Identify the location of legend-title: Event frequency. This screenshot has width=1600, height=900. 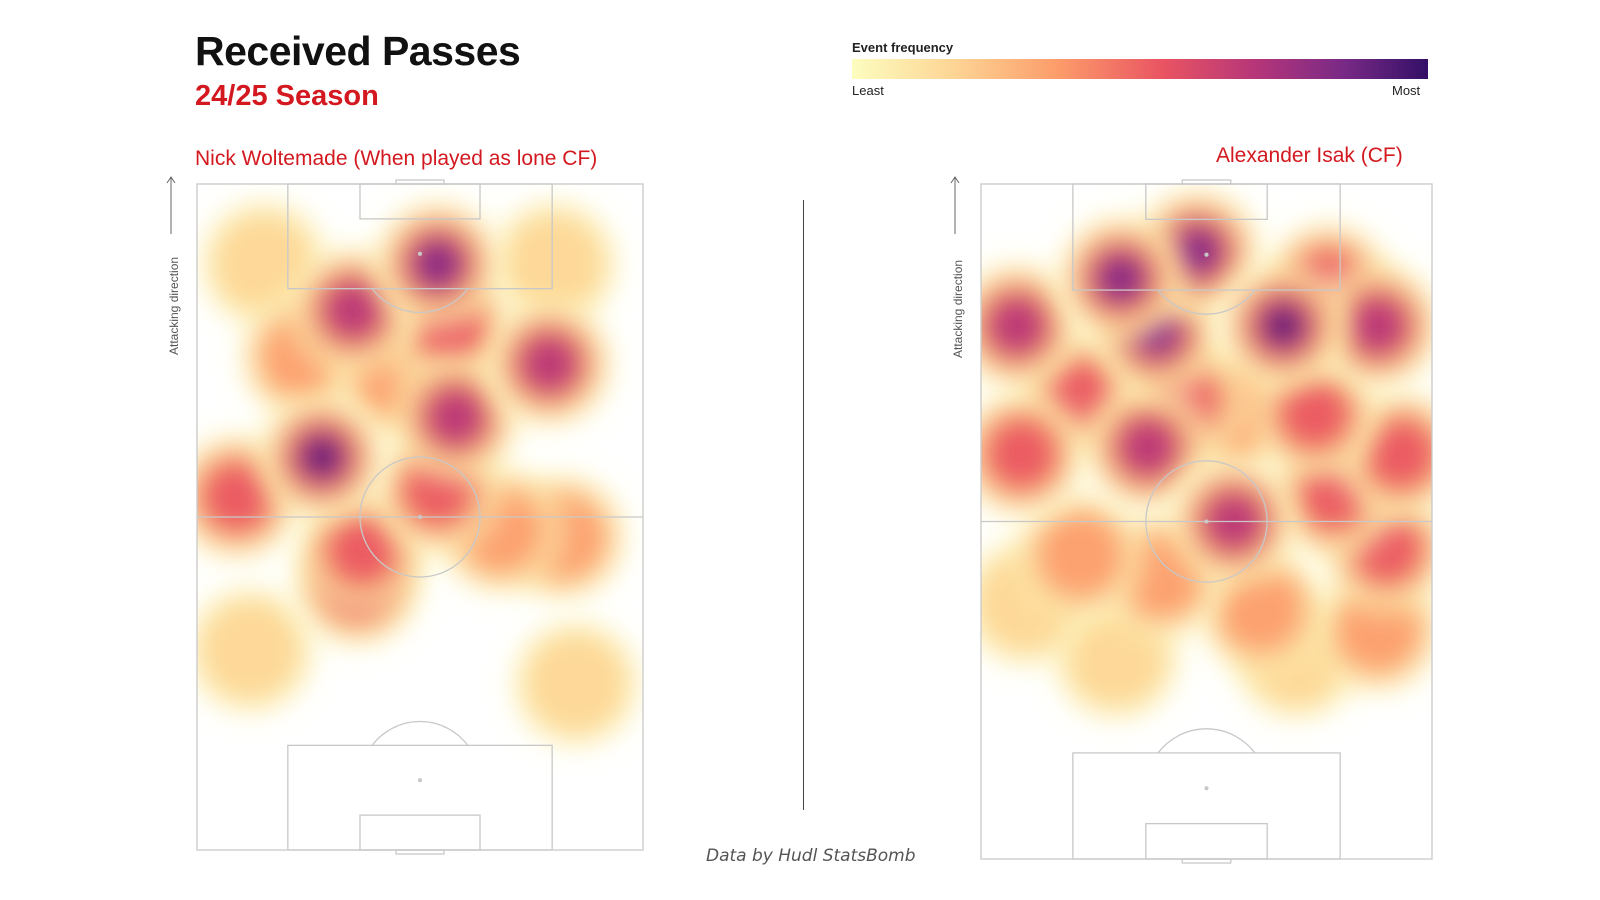
(903, 47).